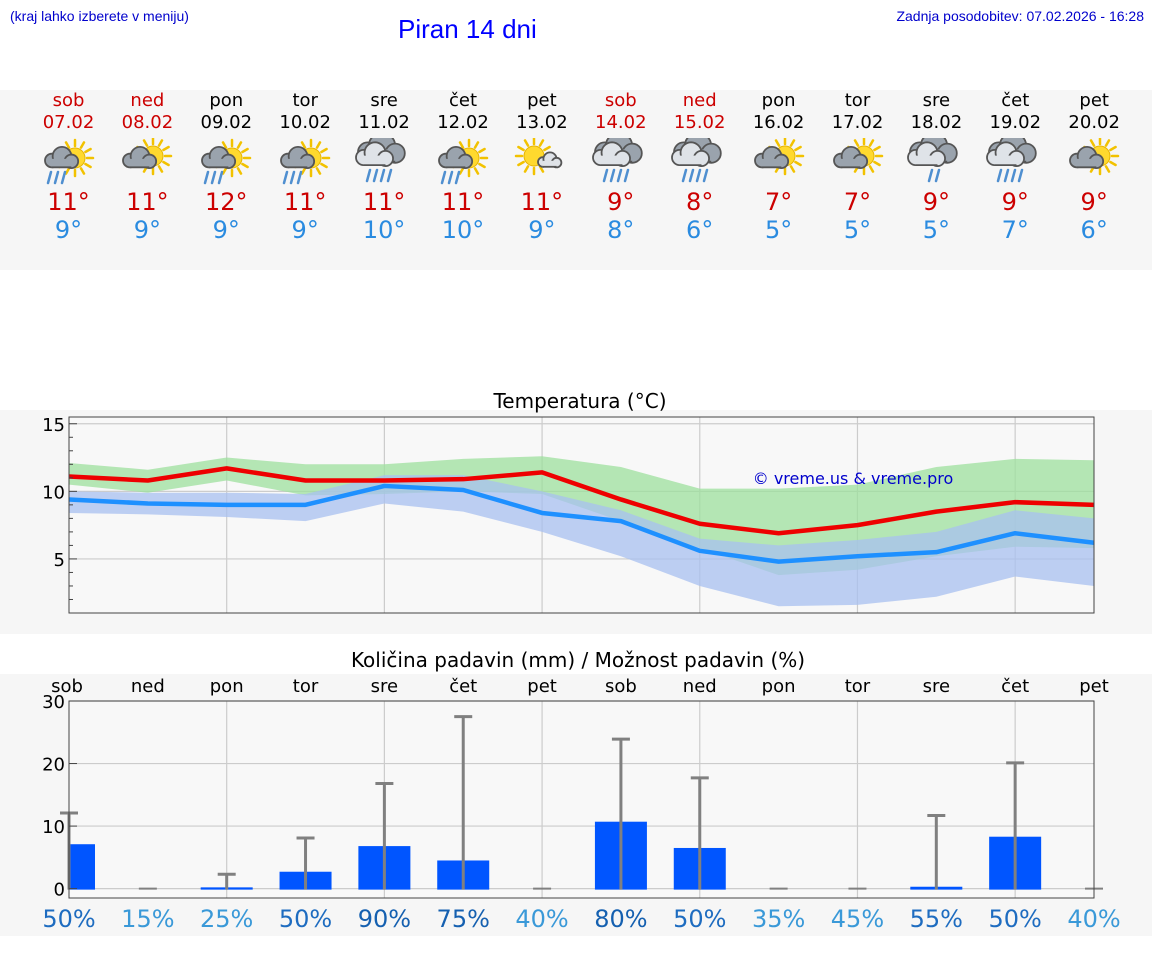  Describe the element at coordinates (1015, 122) in the screenshot. I see `day-date: 19.02` at that location.